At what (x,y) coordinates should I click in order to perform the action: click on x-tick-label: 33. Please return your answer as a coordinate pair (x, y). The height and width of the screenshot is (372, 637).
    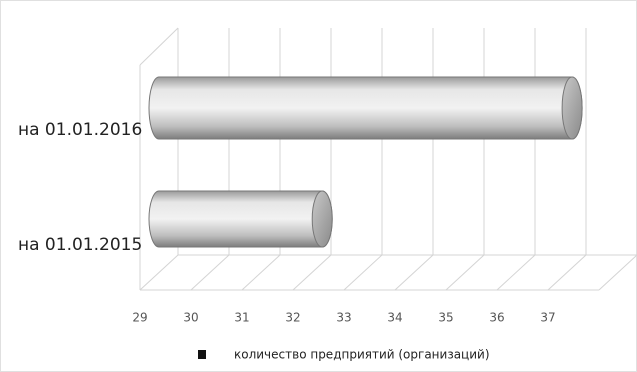
    Looking at the image, I should click on (343, 318).